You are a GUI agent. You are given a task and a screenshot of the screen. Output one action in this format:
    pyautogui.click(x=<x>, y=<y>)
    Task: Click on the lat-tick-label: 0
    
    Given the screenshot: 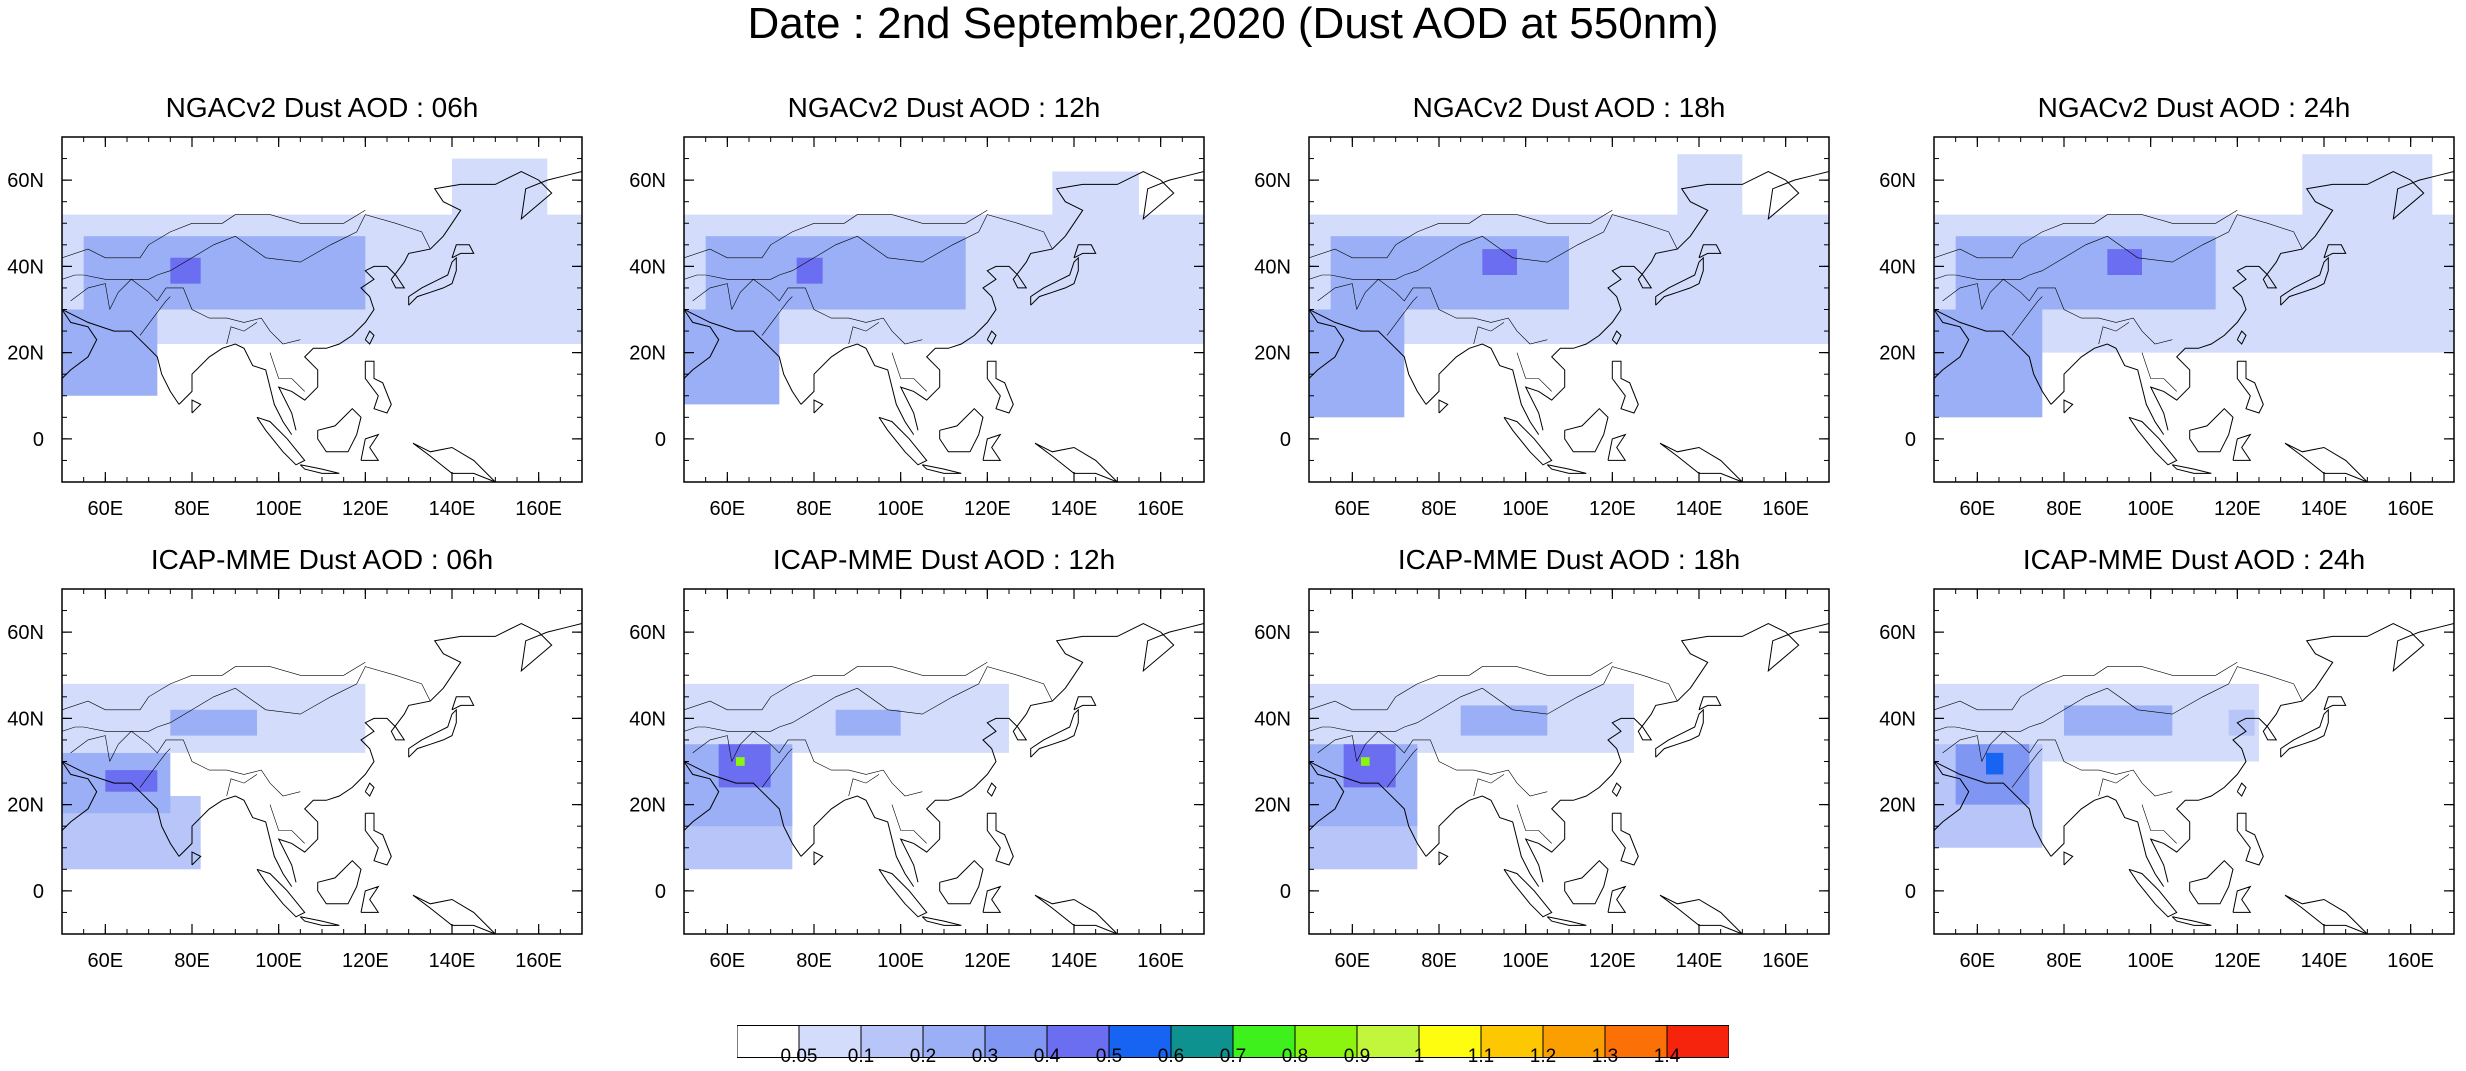 What is the action you would take?
    pyautogui.click(x=1285, y=892)
    